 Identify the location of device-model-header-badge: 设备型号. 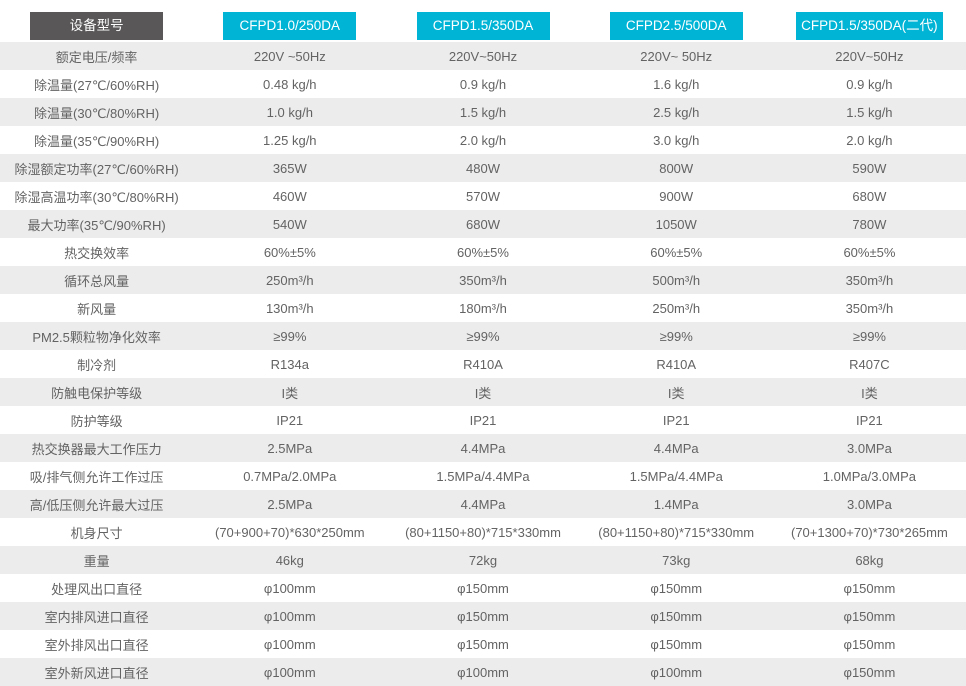
(97, 26).